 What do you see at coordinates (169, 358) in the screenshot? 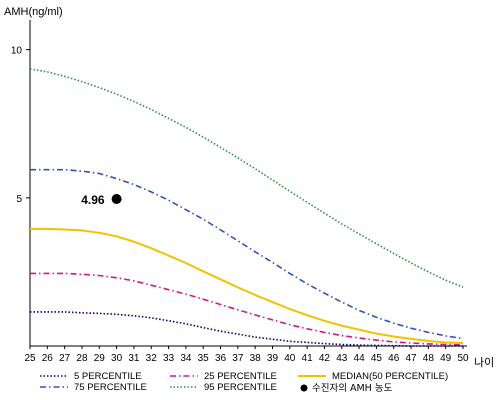
I see `x-tick-label: 33` at bounding box center [169, 358].